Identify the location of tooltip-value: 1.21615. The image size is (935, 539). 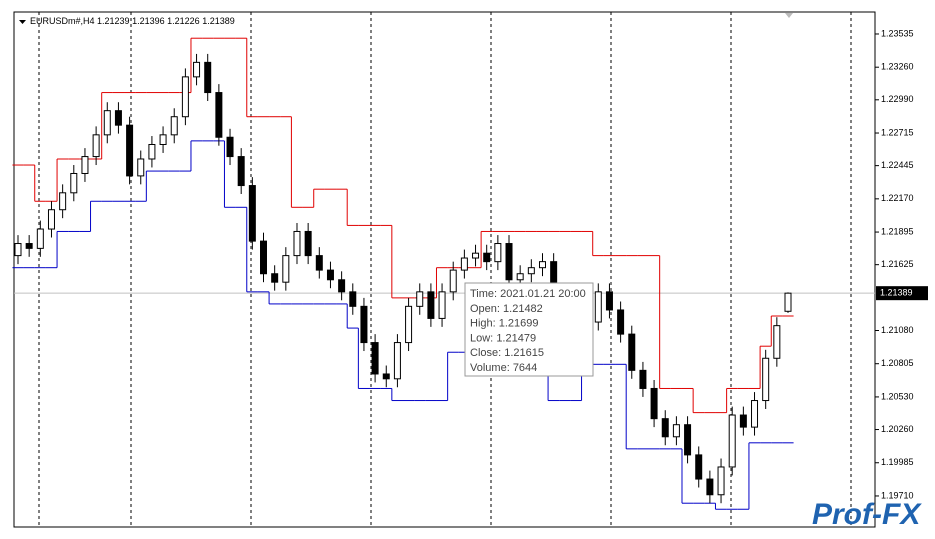
(524, 353).